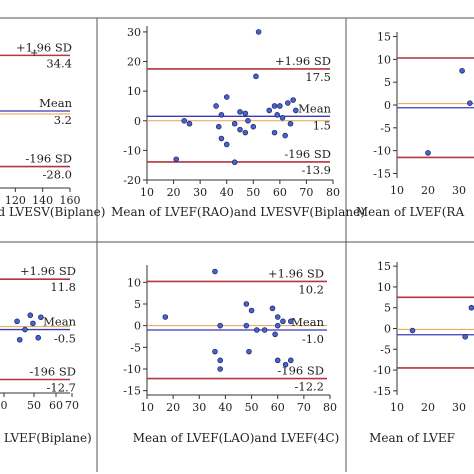 The height and width of the screenshot is (474, 474). I want to click on panel-5-upper-limit-label: +1.96 SD, so click(296, 273).